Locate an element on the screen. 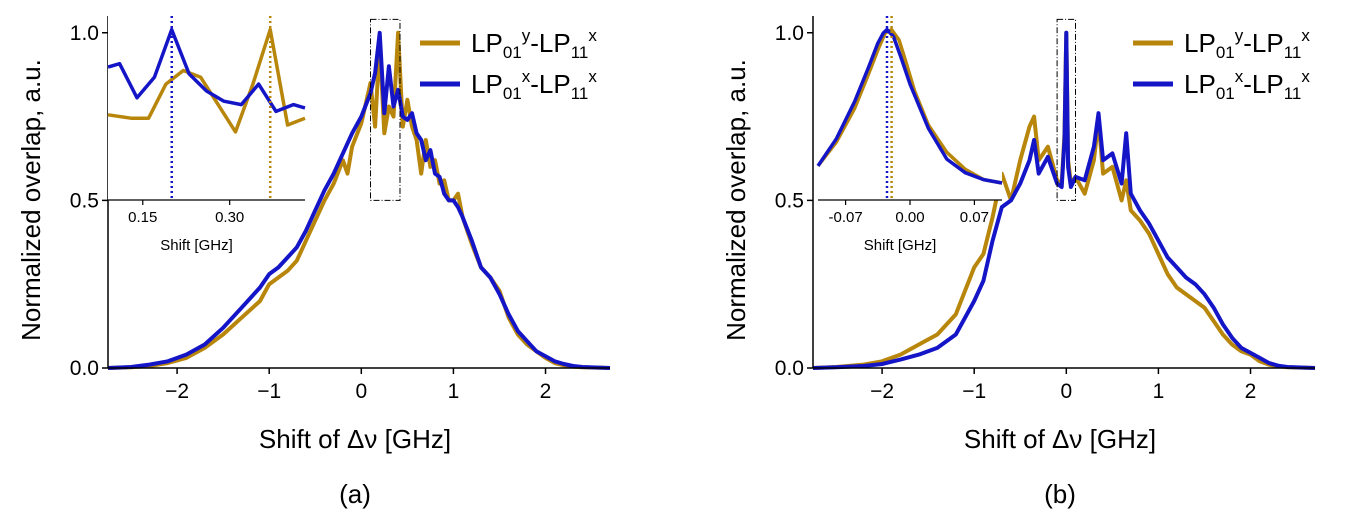 This screenshot has width=1350, height=527. inset-x-tick-label: 0.00 is located at coordinates (909, 217).